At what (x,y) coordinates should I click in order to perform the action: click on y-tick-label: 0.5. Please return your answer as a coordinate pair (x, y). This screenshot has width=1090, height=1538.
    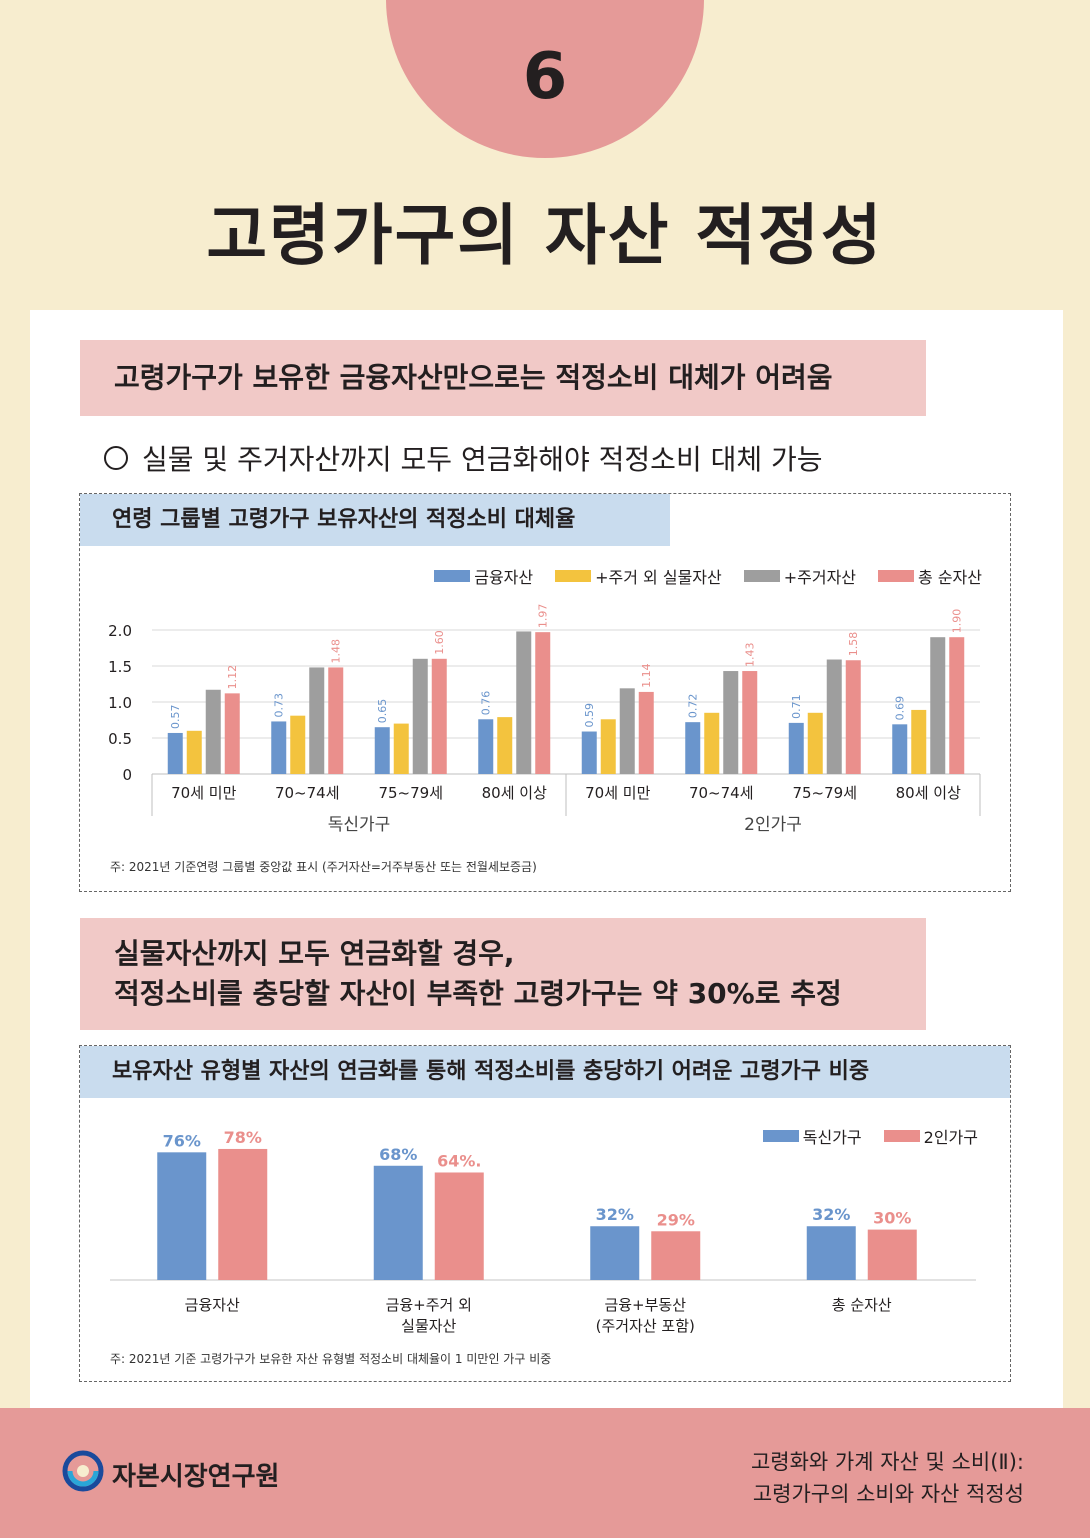
    Looking at the image, I should click on (120, 739).